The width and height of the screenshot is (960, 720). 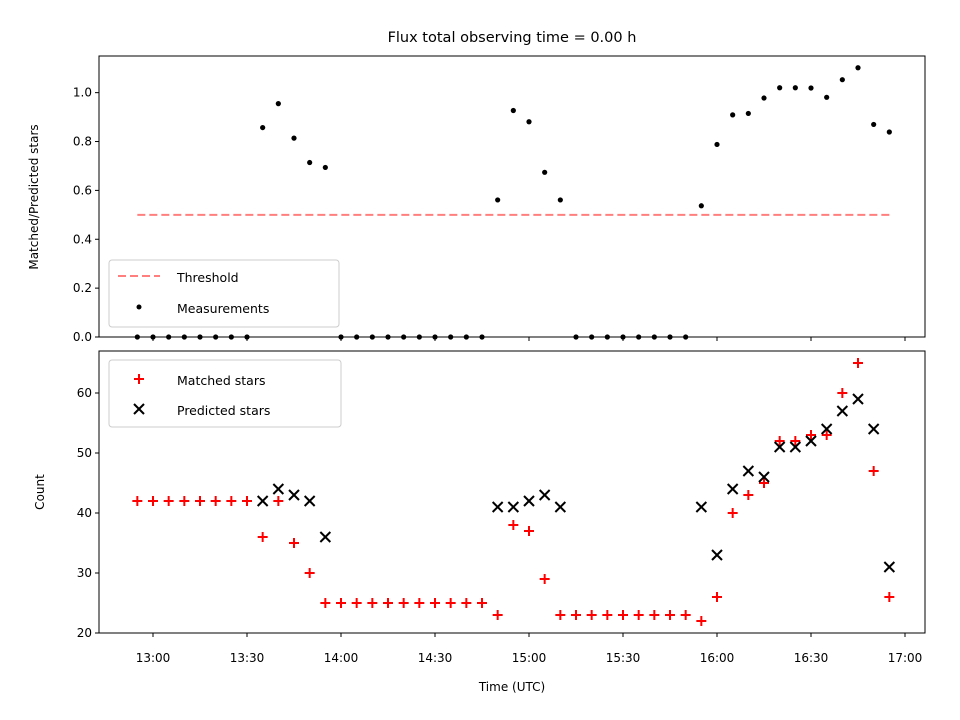 What do you see at coordinates (82, 142) in the screenshot?
I see `top-y-tick-label: 0.8` at bounding box center [82, 142].